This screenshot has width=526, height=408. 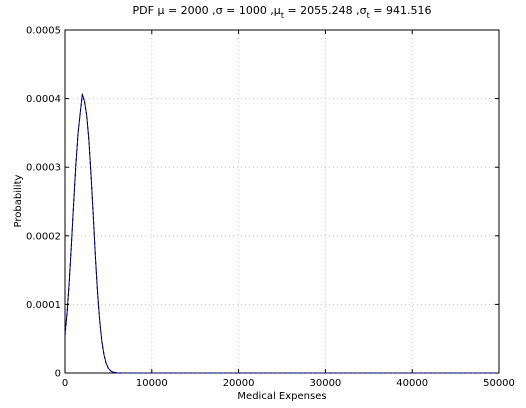 What do you see at coordinates (43, 99) in the screenshot?
I see `y-tick-label: 0.0004` at bounding box center [43, 99].